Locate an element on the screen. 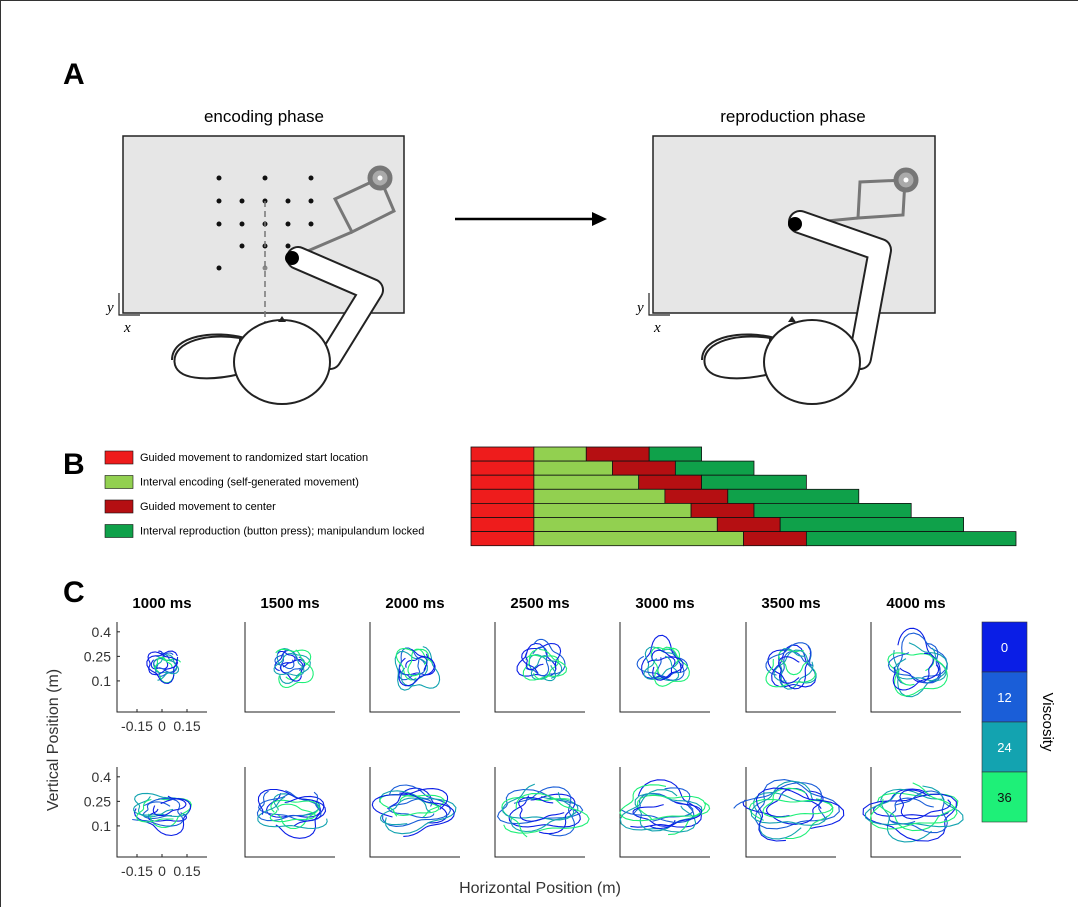 The width and height of the screenshot is (1078, 912). reproduction-diagram is located at coordinates (792, 270).